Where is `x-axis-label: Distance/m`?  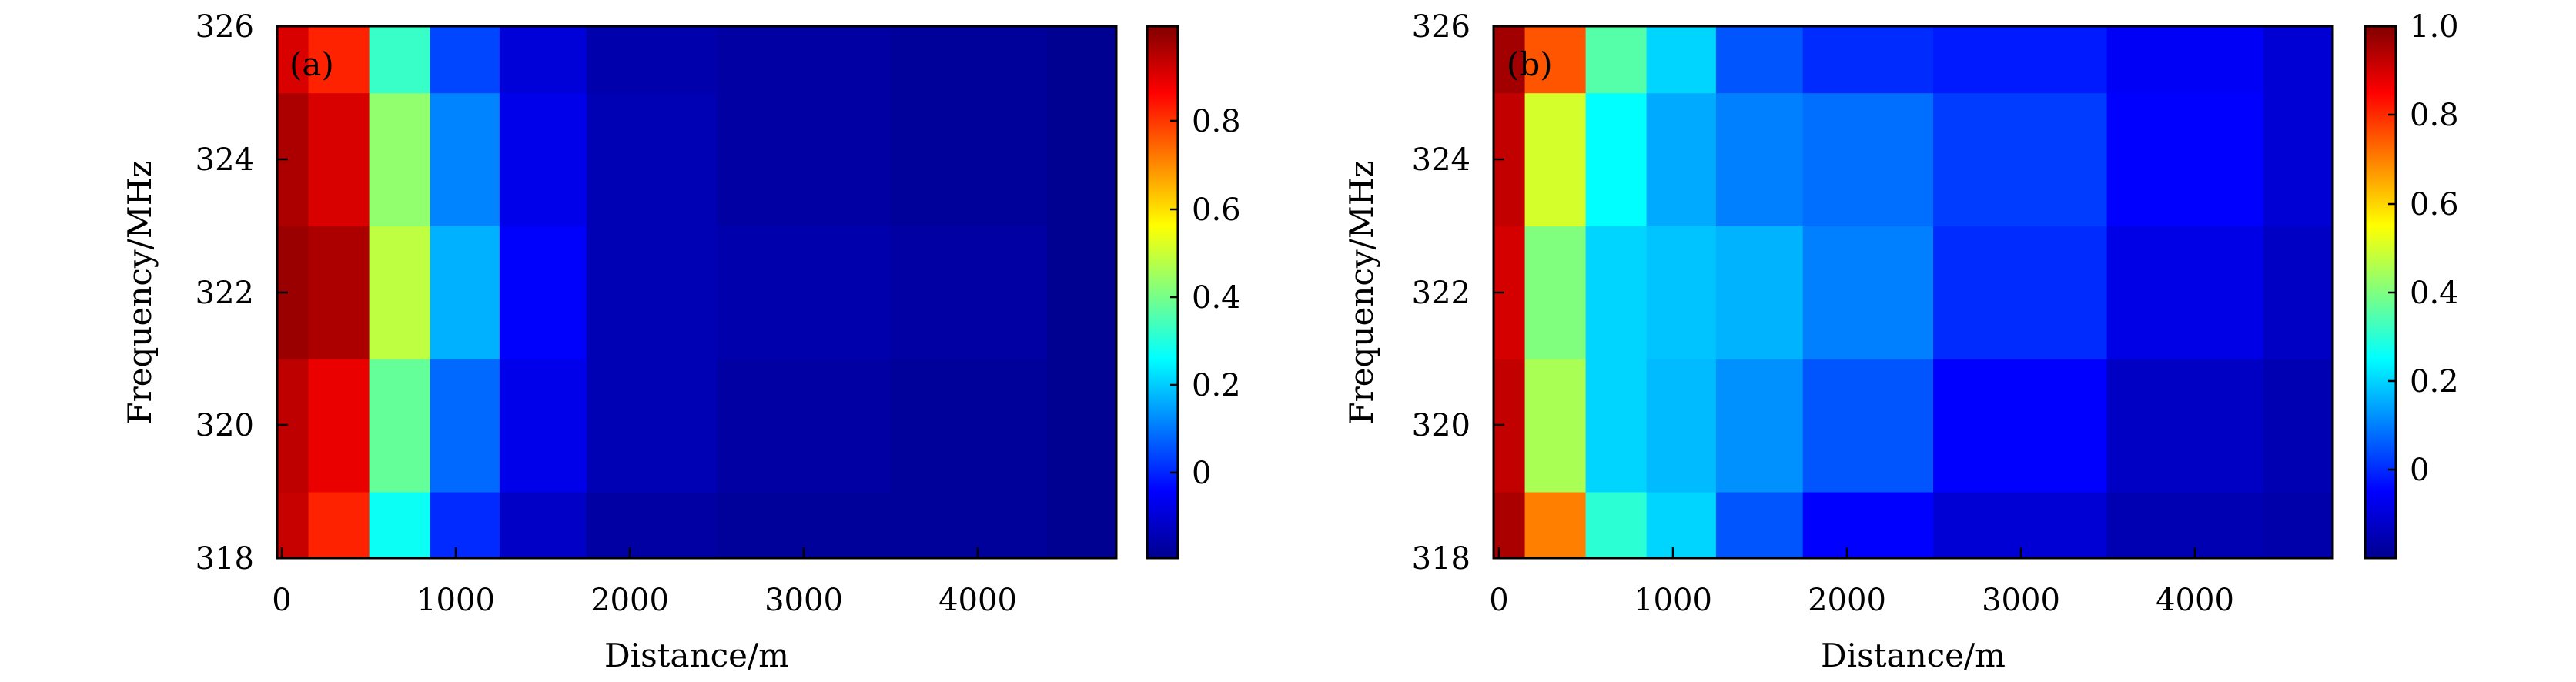 x-axis-label: Distance/m is located at coordinates (1914, 655).